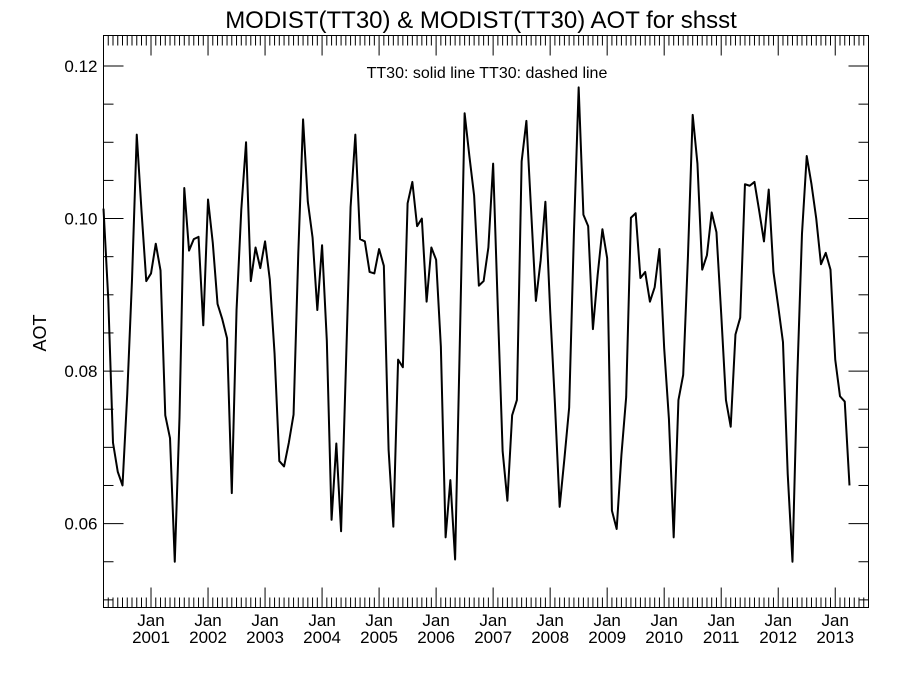 Image resolution: width=900 pixels, height=675 pixels. I want to click on x-tick-year-label: 2002, so click(208, 637).